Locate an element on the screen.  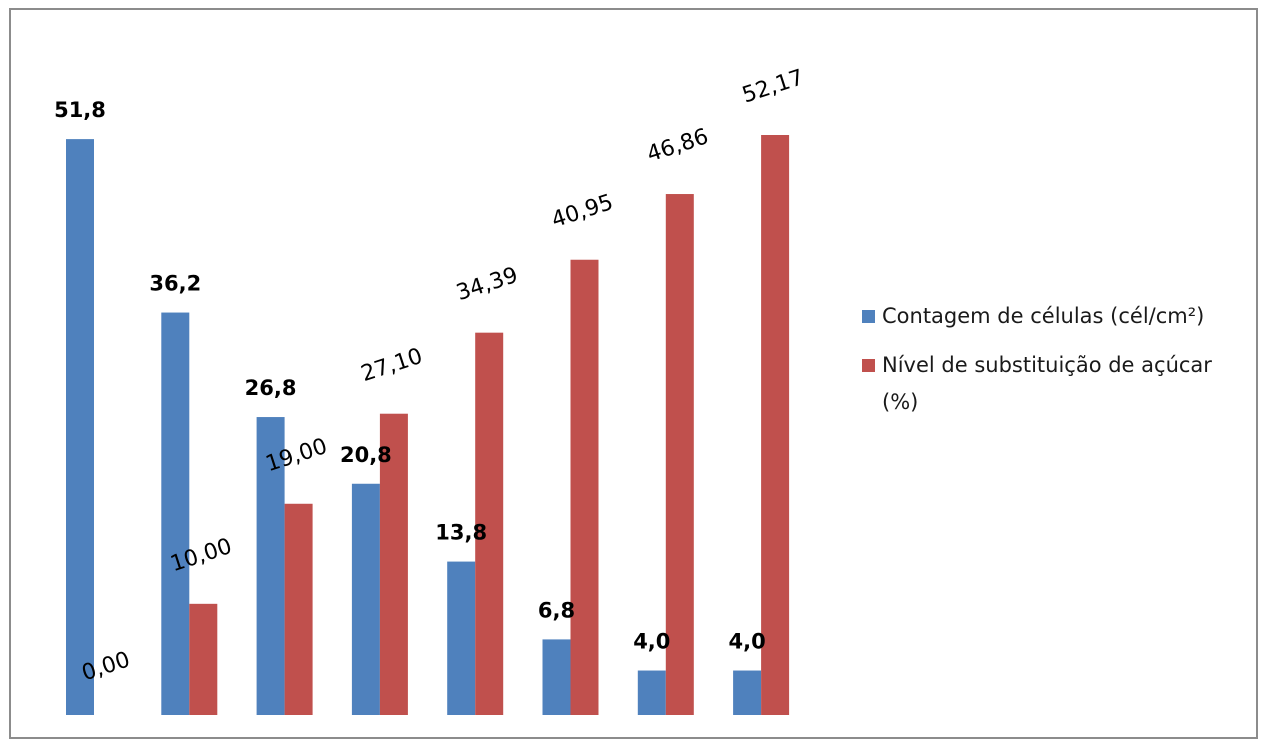
data-label-cell-count-1: 36,2 is located at coordinates (175, 284).